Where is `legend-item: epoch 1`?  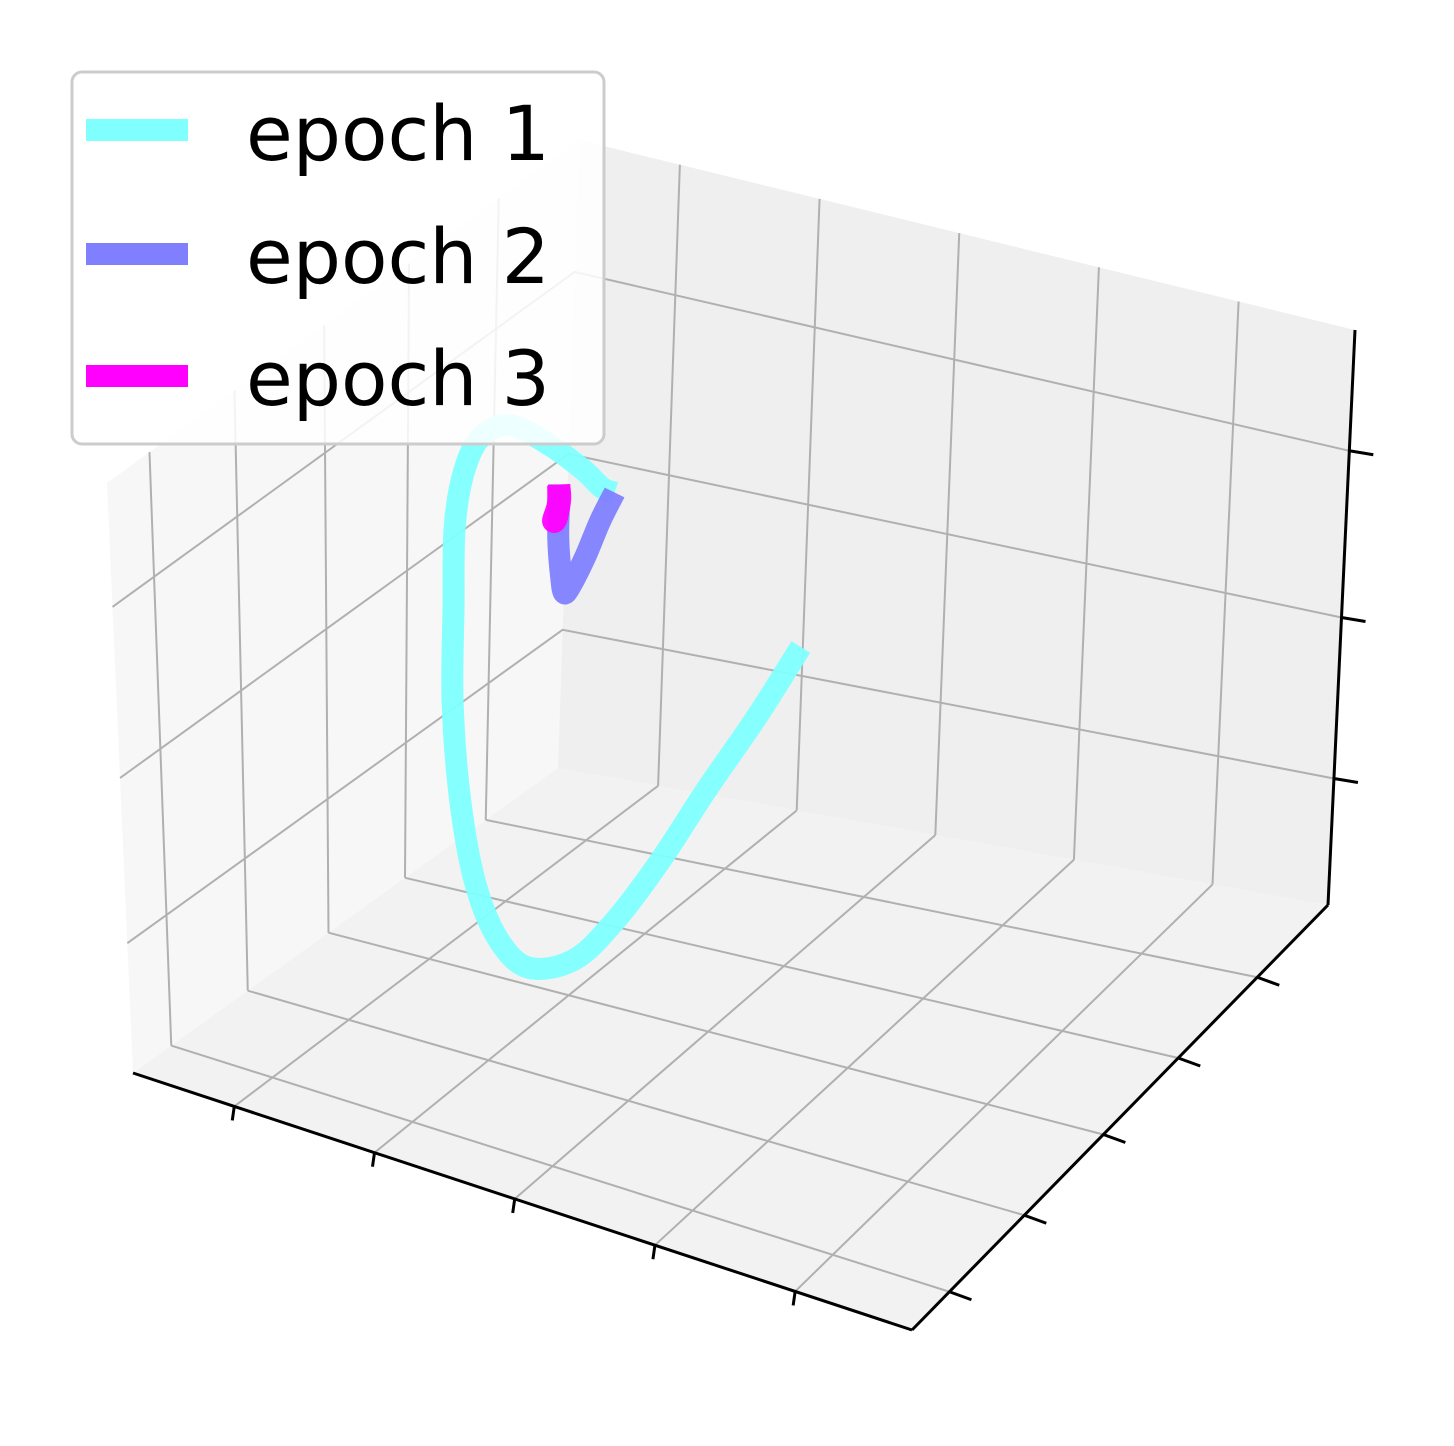
legend-item: epoch 1 is located at coordinates (318, 133).